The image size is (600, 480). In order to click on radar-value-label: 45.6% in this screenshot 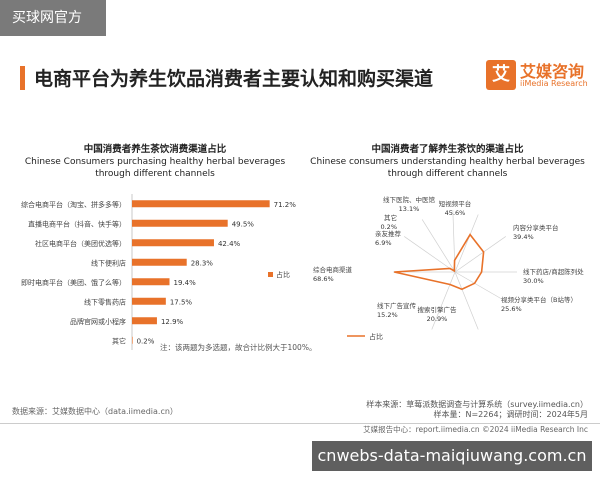, I will do `click(455, 213)`.